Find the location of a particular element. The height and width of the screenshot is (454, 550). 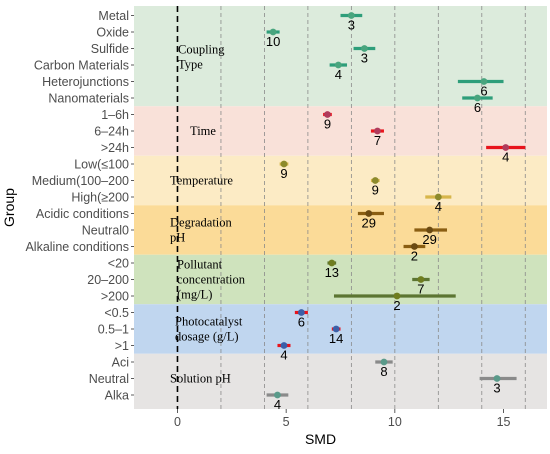

y-tick-label: 0.5–1 is located at coordinates (113, 330).